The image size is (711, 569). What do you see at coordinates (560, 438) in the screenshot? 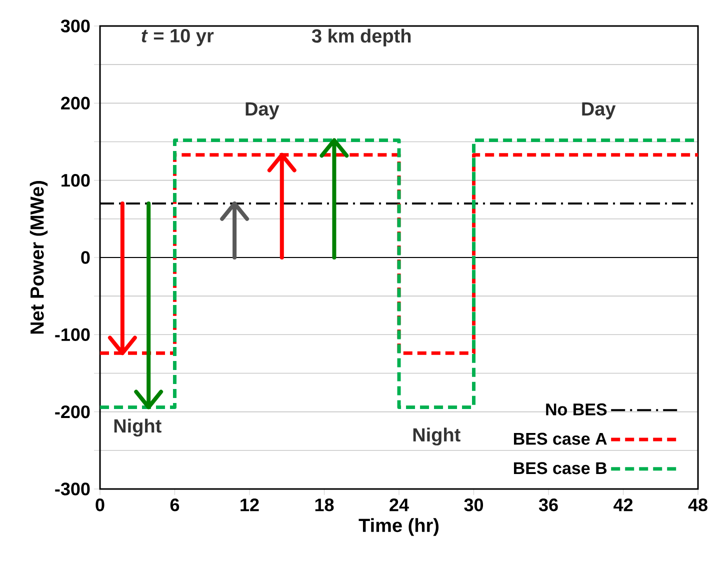
I see `legend-label: BES case A` at bounding box center [560, 438].